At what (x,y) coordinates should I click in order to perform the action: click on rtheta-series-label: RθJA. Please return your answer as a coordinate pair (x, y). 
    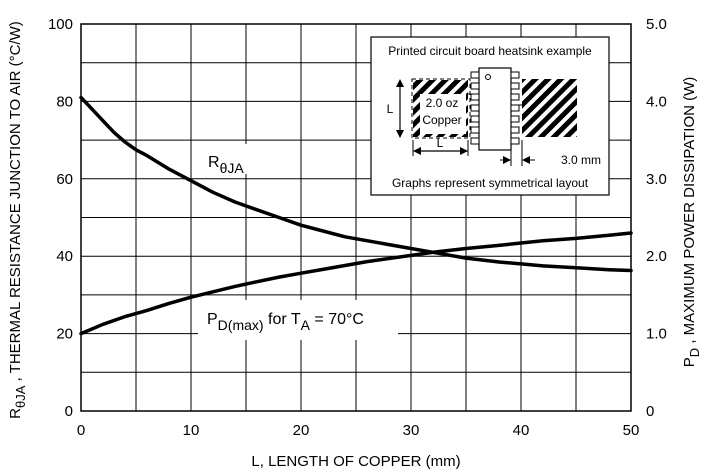
    Looking at the image, I should click on (226, 165).